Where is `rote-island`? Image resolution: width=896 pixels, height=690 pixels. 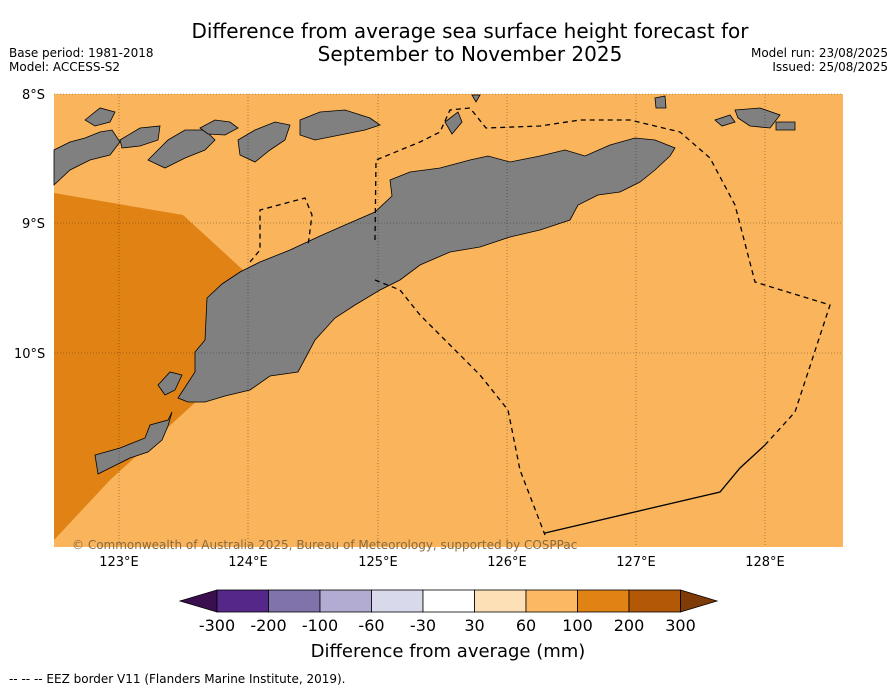
rote-island is located at coordinates (133, 443).